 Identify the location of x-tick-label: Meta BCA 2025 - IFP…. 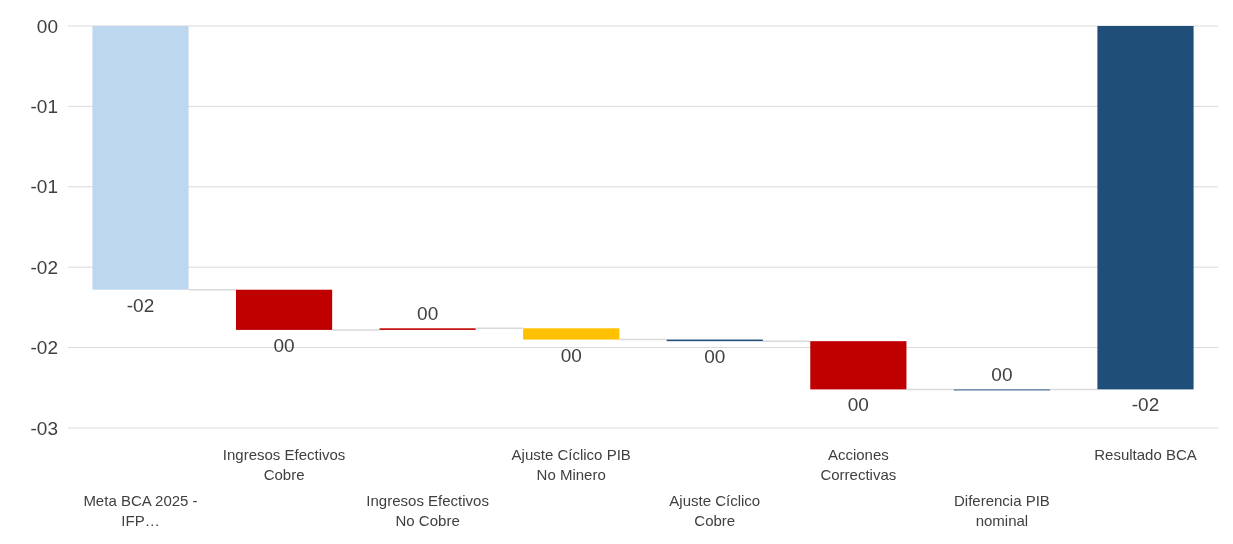
(140, 510).